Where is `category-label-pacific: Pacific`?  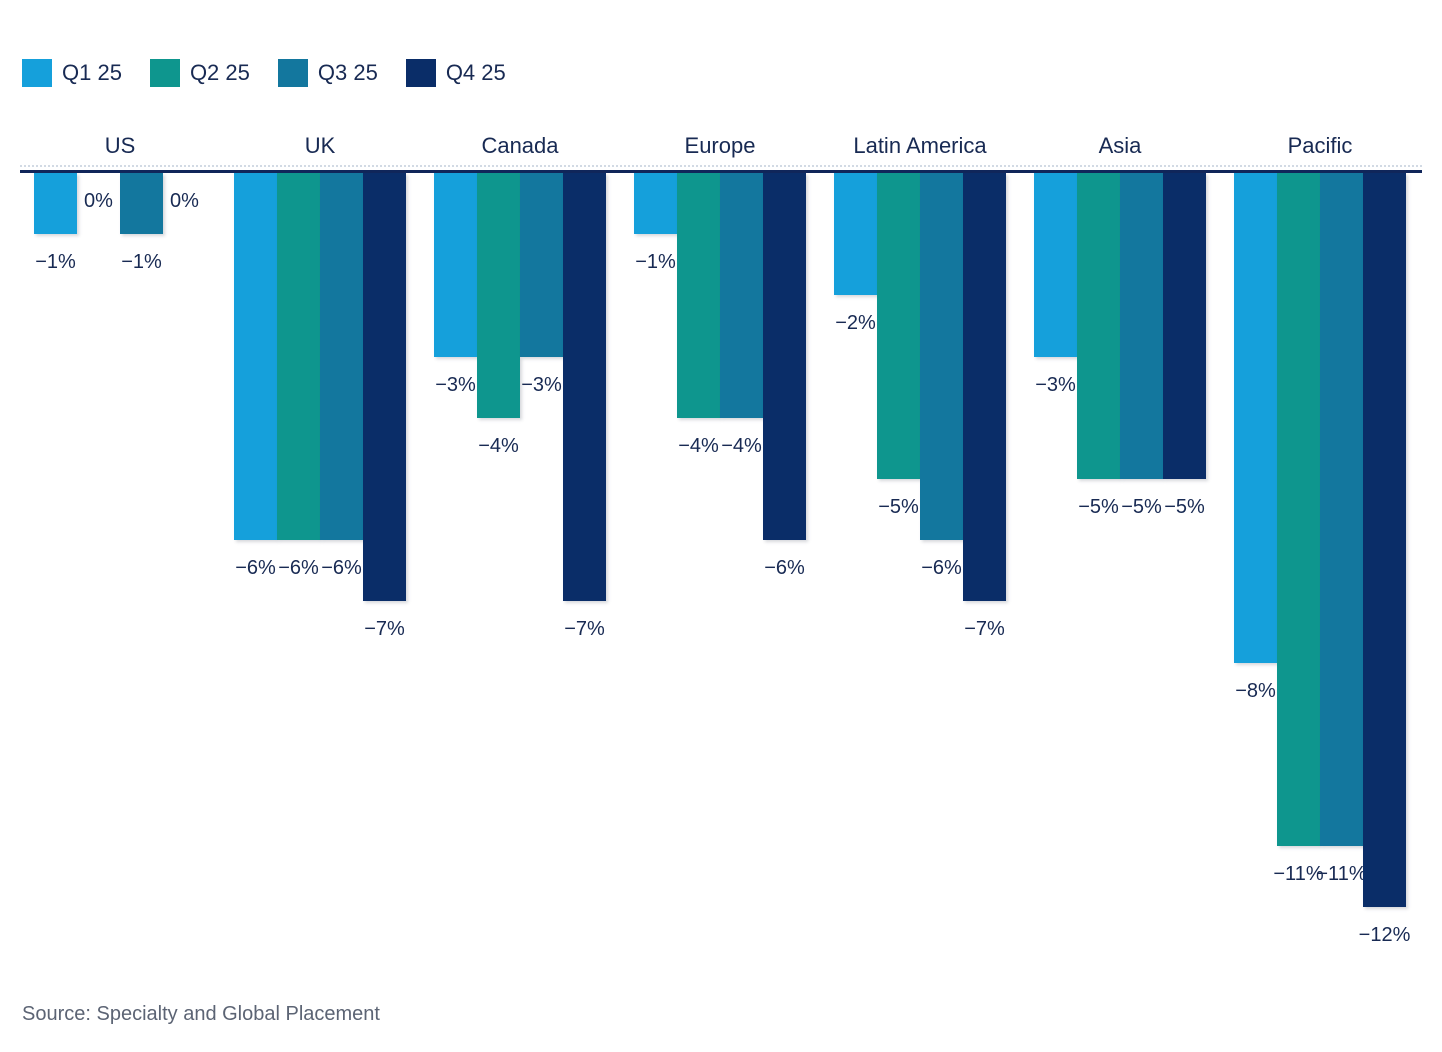 category-label-pacific: Pacific is located at coordinates (1320, 145).